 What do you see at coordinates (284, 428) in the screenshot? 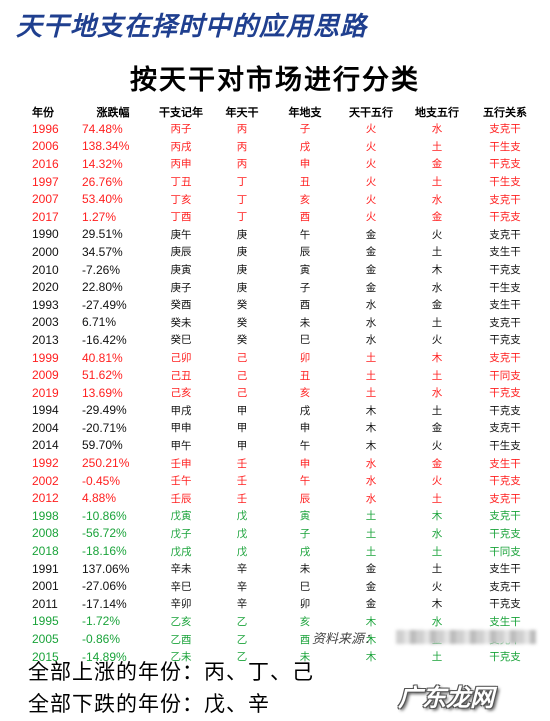
I see `table-row: 2004 -20.71% 甲申甲申木金支克干` at bounding box center [284, 428].